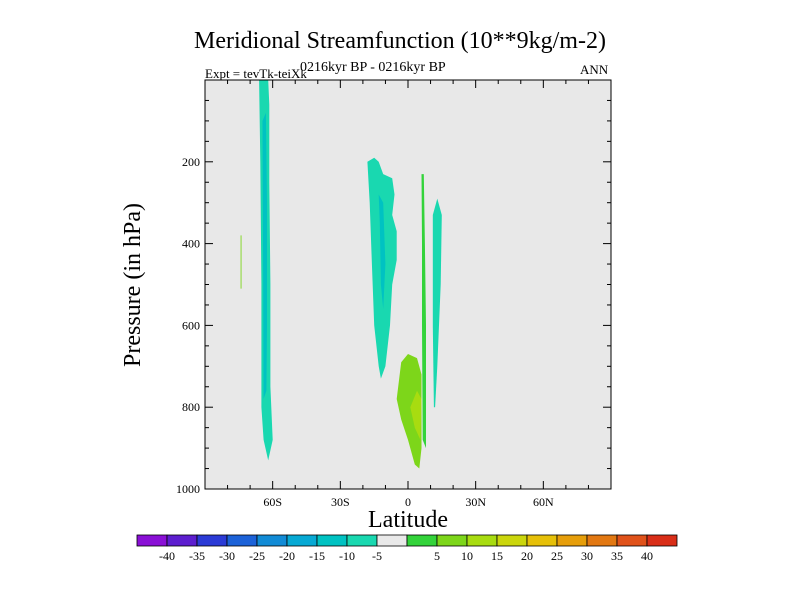 Image resolution: width=800 pixels, height=600 pixels. What do you see at coordinates (377, 556) in the screenshot?
I see `colorbar-label: -5` at bounding box center [377, 556].